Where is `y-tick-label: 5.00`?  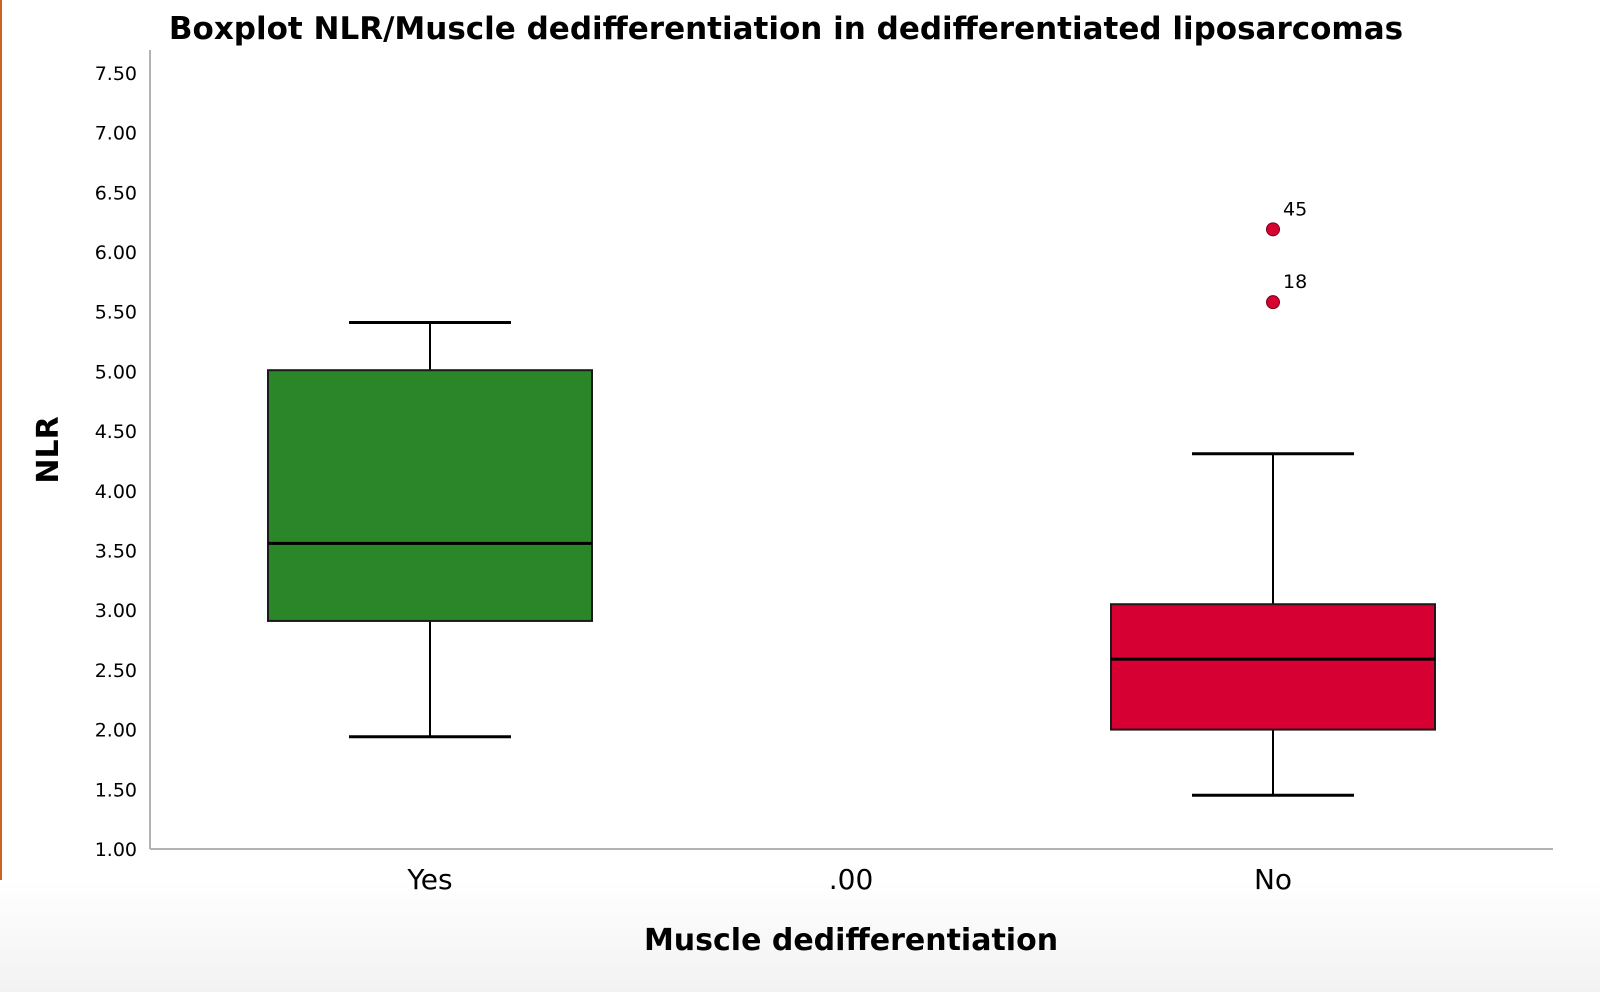 y-tick-label: 5.00 is located at coordinates (116, 372).